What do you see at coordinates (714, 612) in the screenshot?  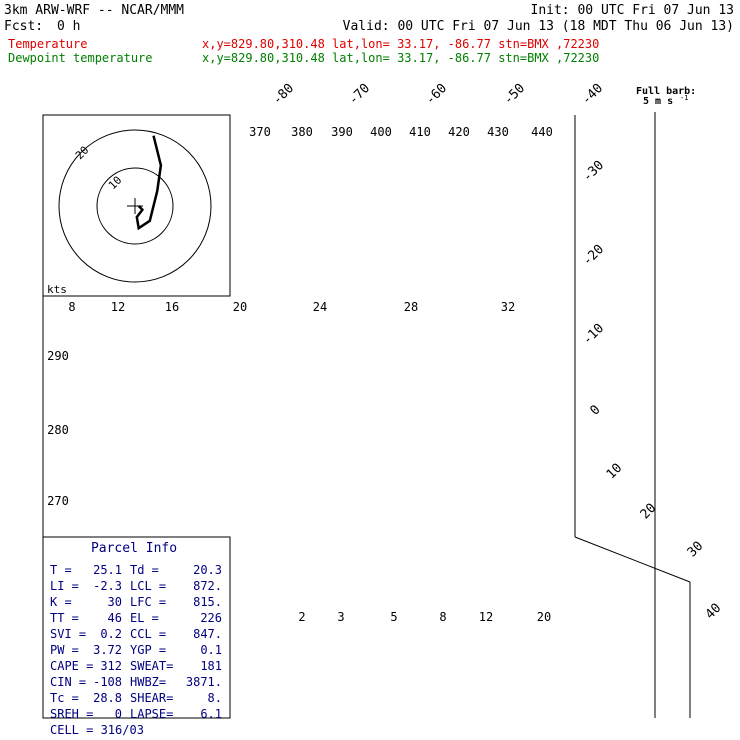 I see `isotherm-label: 40` at bounding box center [714, 612].